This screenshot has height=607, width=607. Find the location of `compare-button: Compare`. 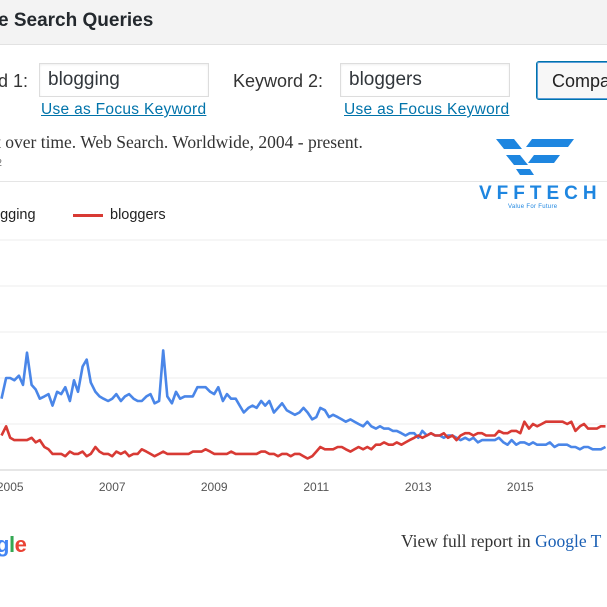

compare-button: Compare is located at coordinates (571, 80).